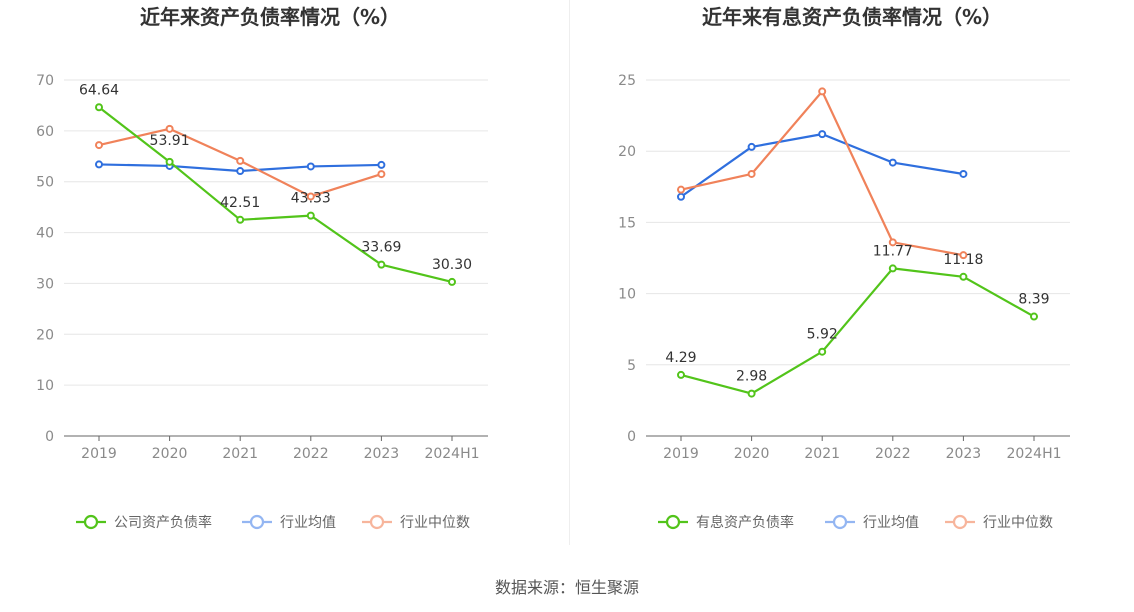 The image size is (1134, 612). I want to click on legend-label: 公司资产负债率, so click(163, 522).